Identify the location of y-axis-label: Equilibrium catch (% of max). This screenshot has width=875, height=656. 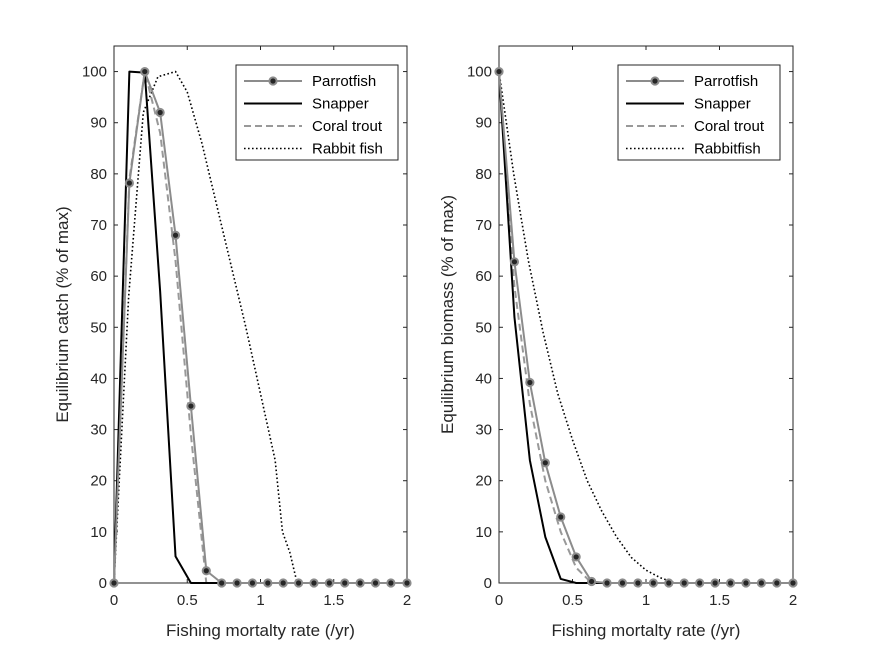
(62, 314).